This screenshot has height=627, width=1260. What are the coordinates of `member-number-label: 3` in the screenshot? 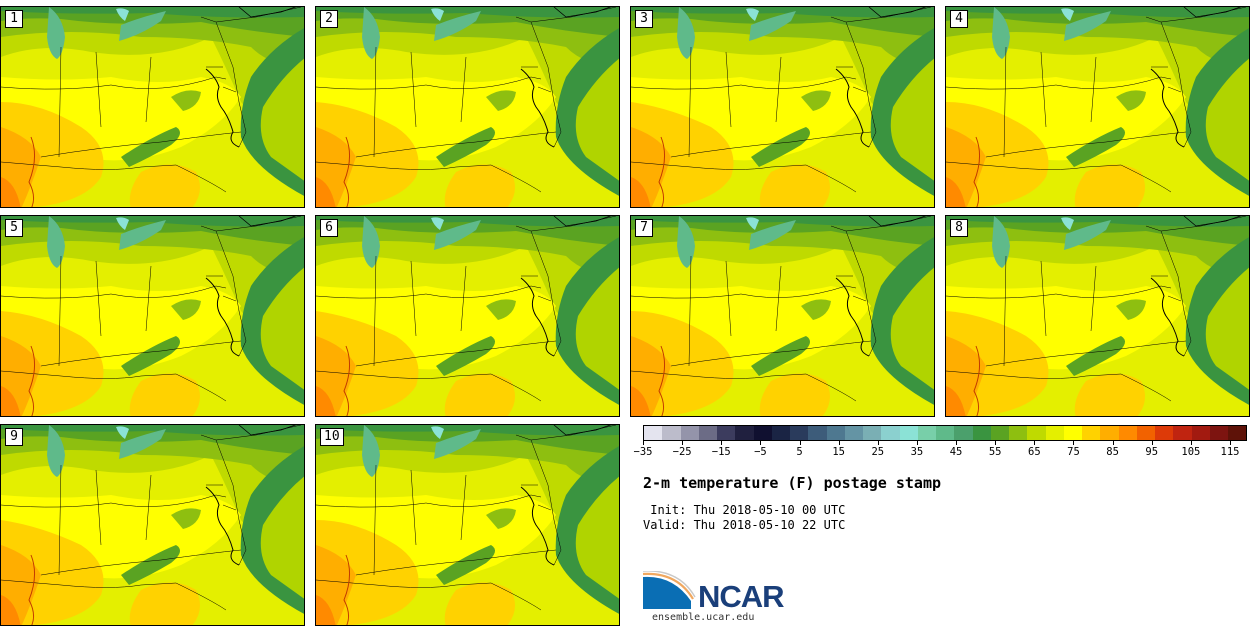 It's located at (644, 19).